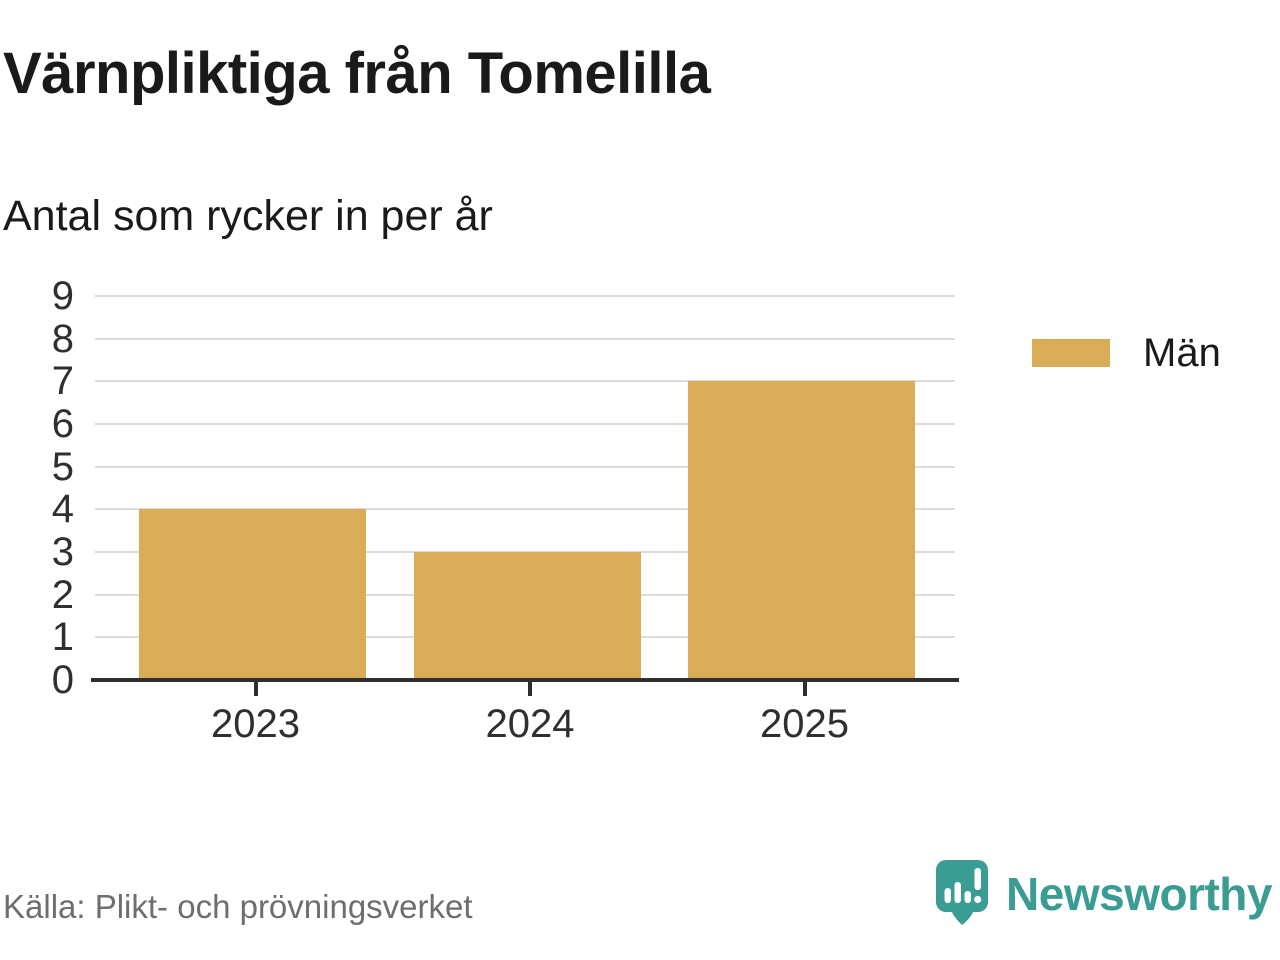  Describe the element at coordinates (238, 906) in the screenshot. I see `source-note: Källa: Plikt- och prövningsverket` at that location.